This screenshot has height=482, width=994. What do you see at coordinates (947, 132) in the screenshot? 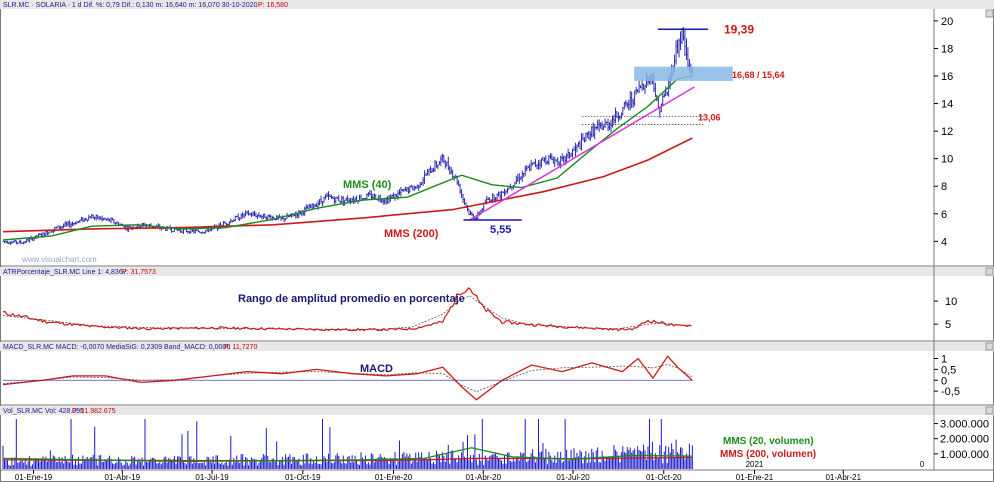
I see `y-tick-label: 12` at bounding box center [947, 132].